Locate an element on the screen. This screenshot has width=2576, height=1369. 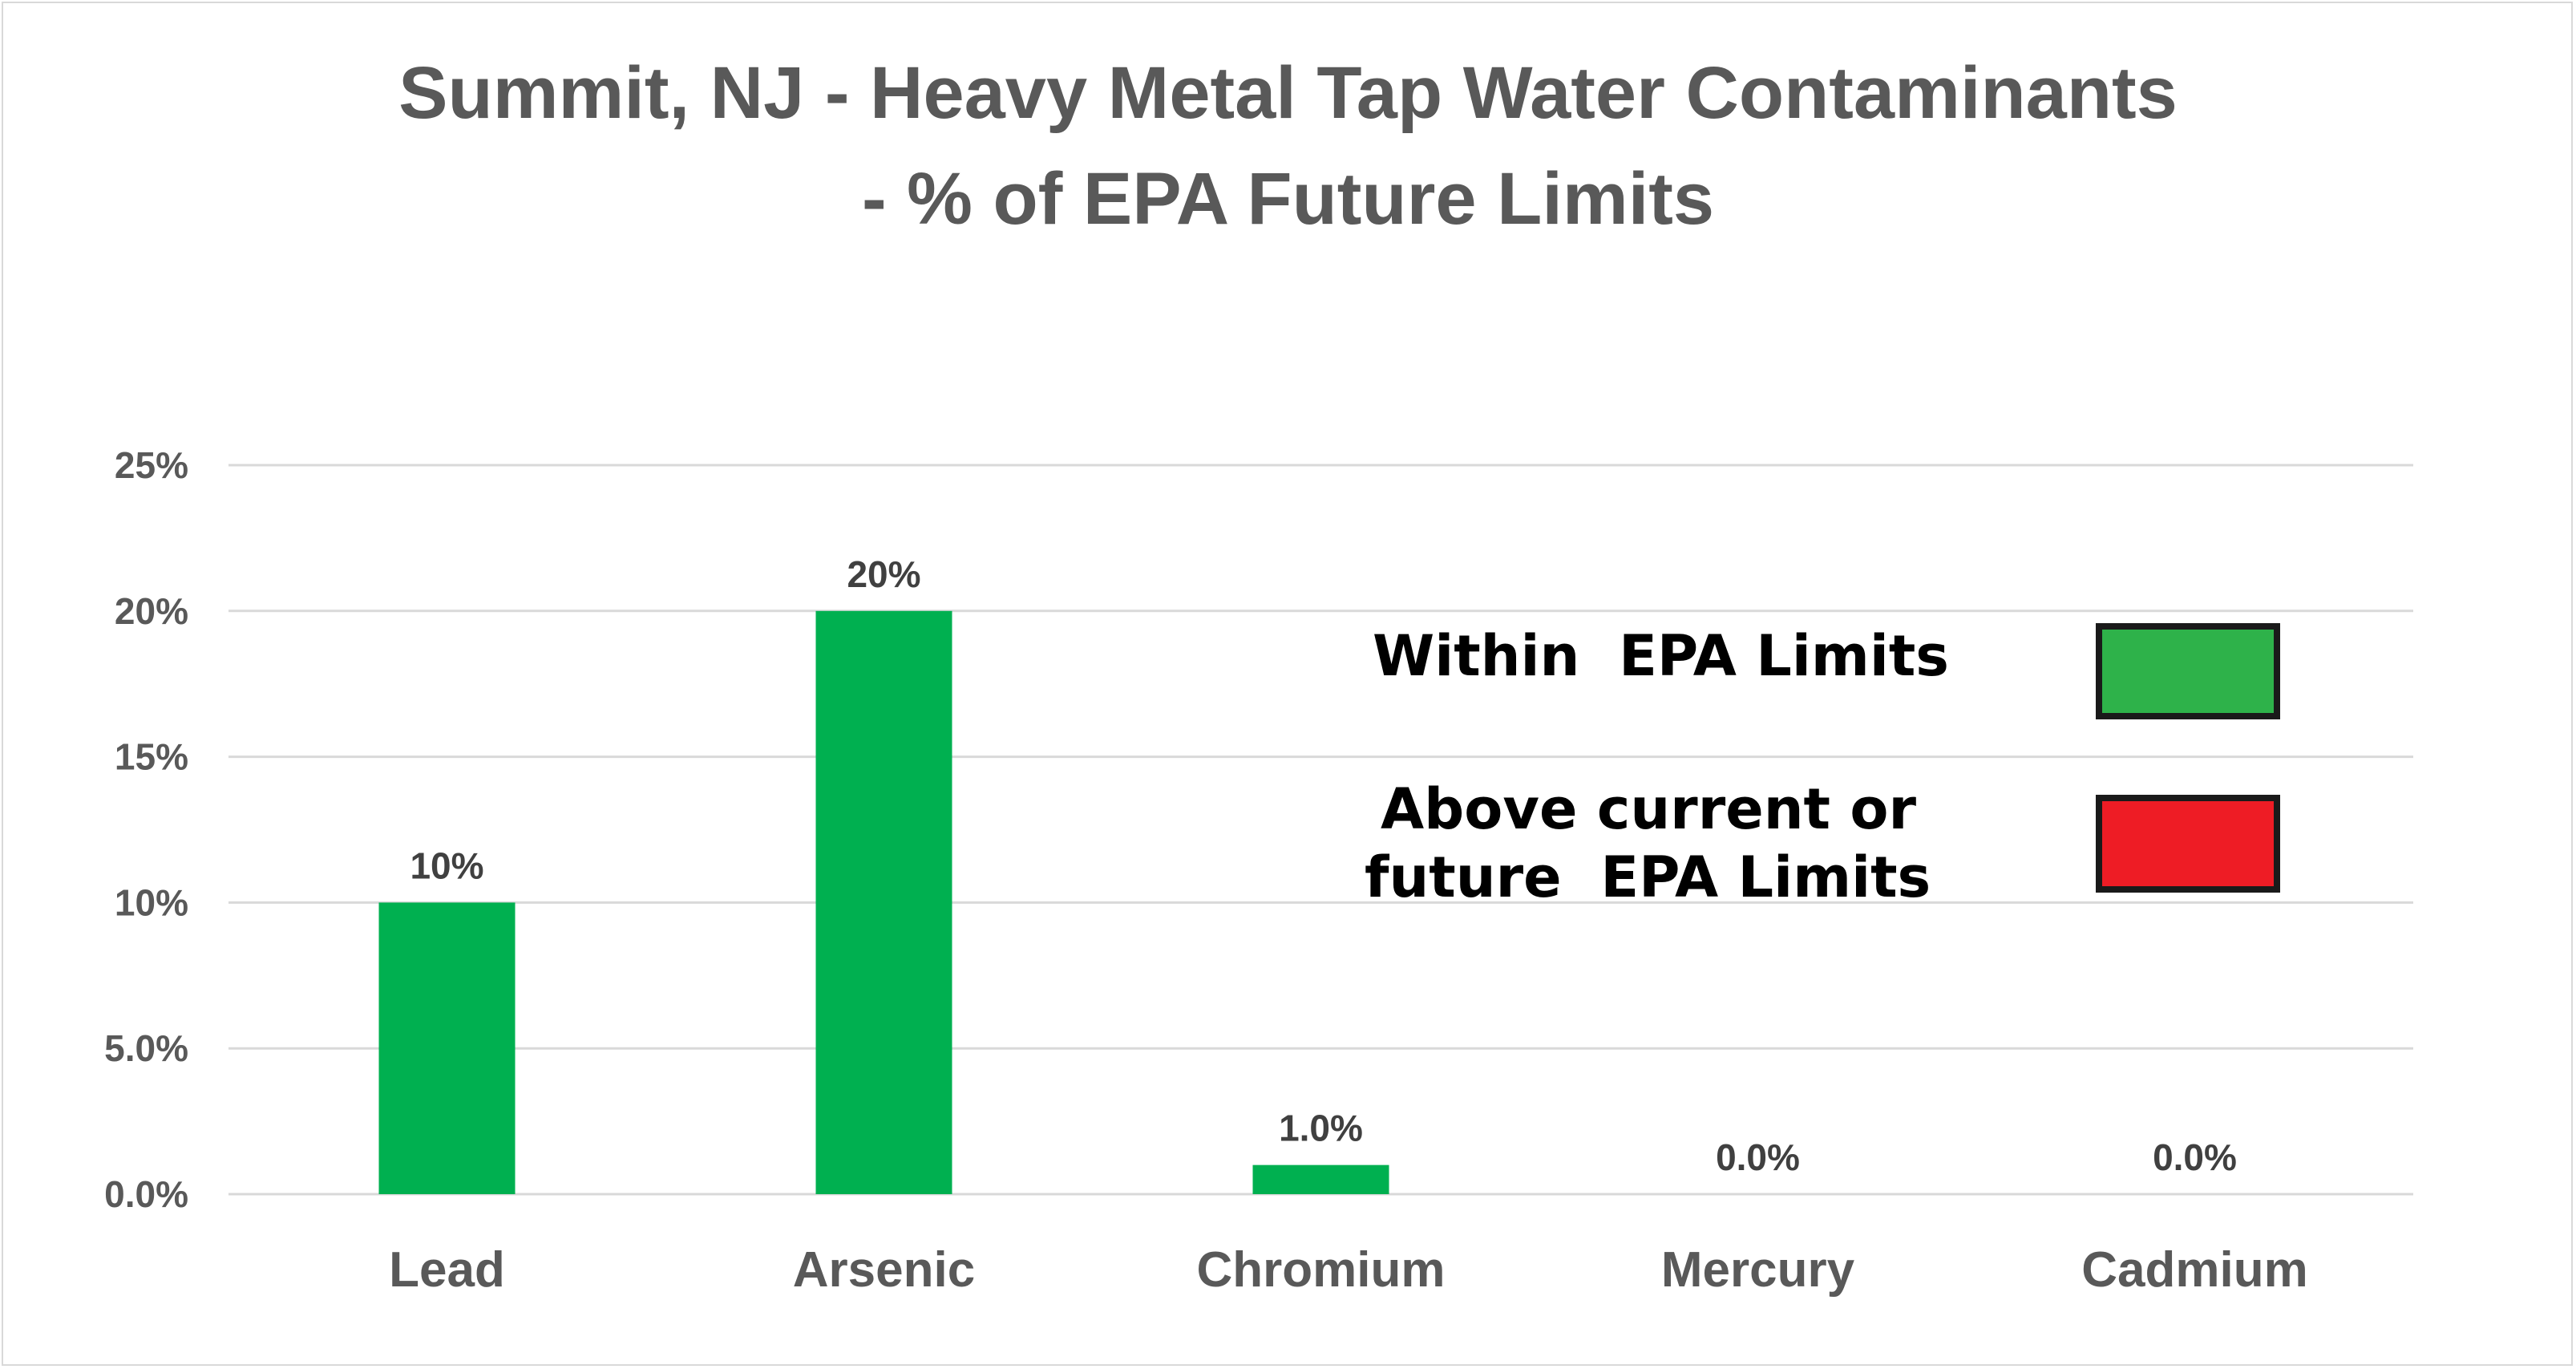
category-label-mercury: Mercury is located at coordinates (1758, 1270).